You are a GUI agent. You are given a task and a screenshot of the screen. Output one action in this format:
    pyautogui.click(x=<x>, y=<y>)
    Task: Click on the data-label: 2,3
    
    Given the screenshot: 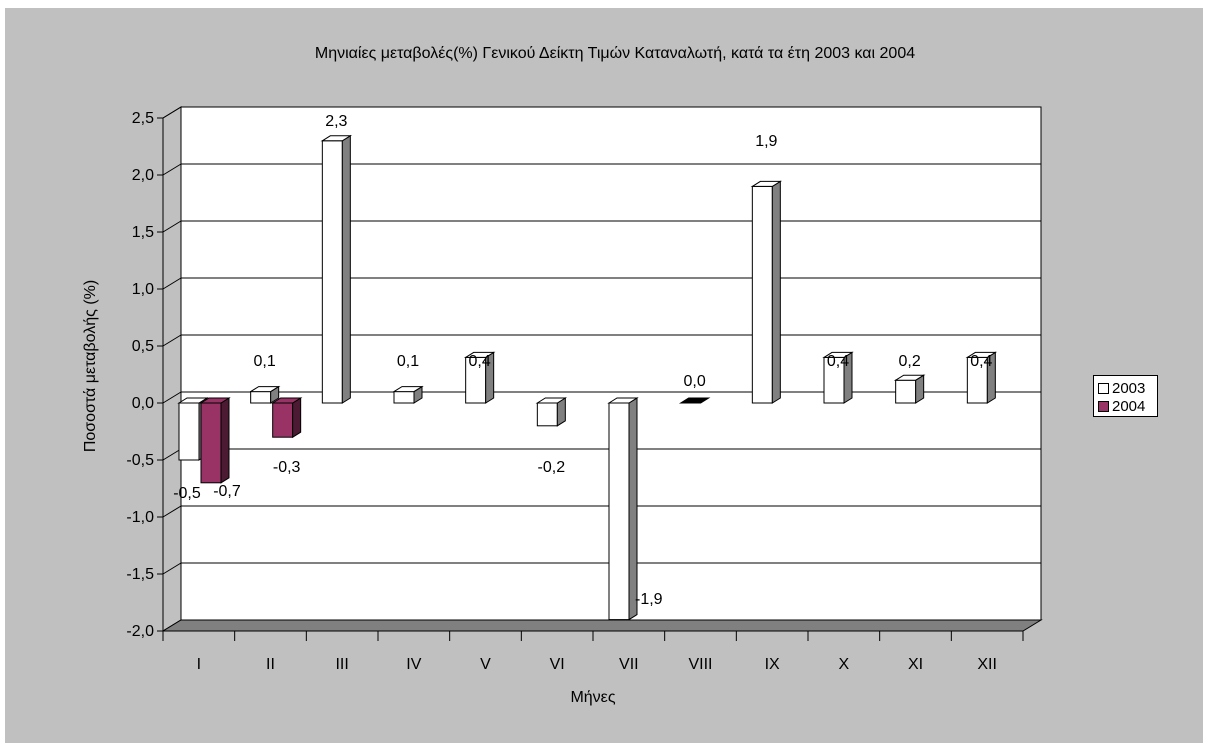 What is the action you would take?
    pyautogui.click(x=336, y=121)
    